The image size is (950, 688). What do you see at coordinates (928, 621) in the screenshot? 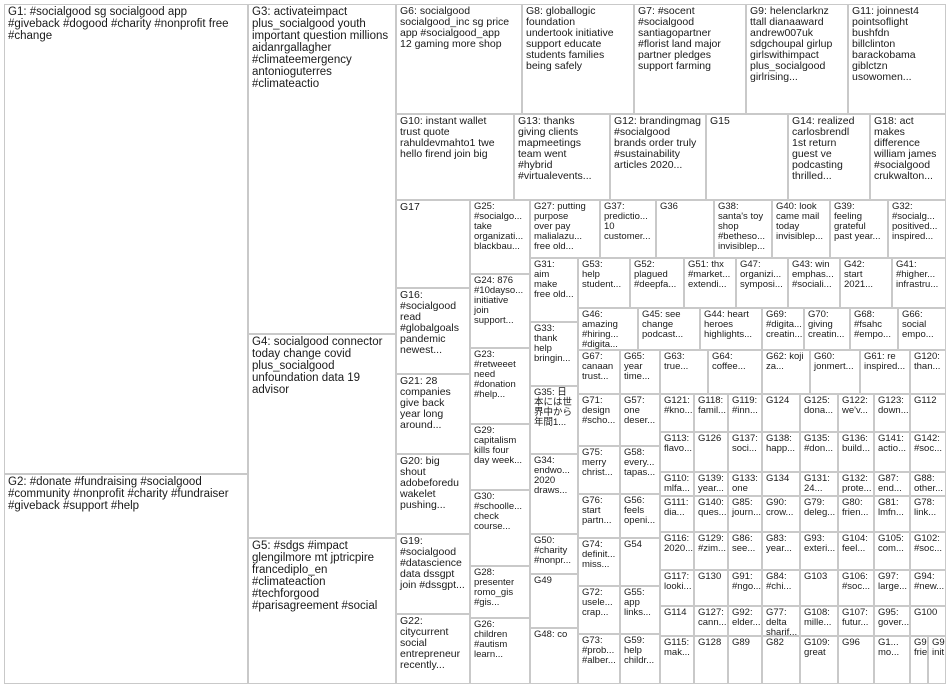
I see `group-g100: G100` at bounding box center [928, 621].